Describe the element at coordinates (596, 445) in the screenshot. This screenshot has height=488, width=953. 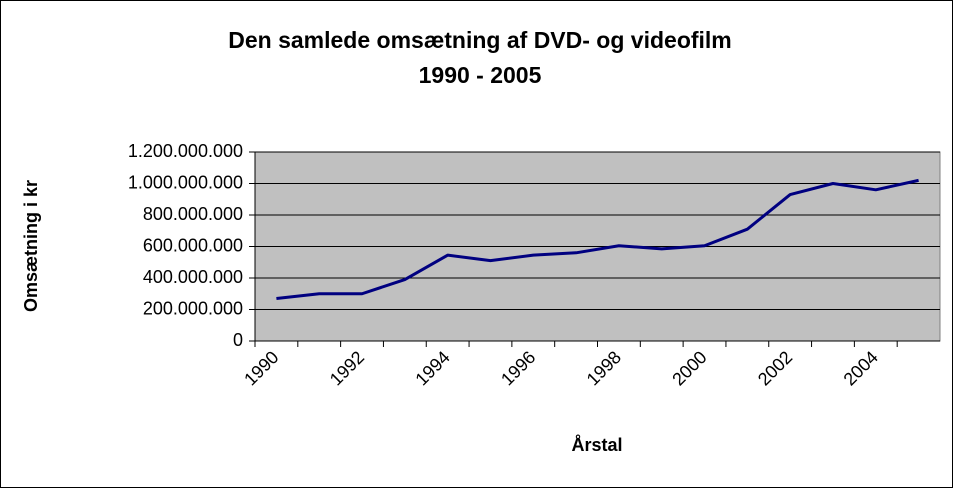
I see `x-axis-title: Årstal` at that location.